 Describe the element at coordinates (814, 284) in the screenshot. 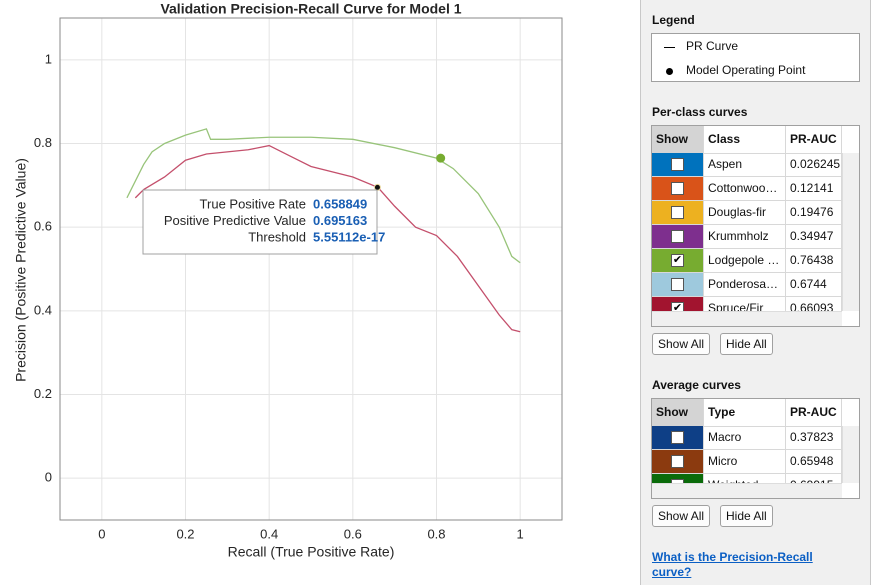

I see `row-auc: 0.6744` at that location.